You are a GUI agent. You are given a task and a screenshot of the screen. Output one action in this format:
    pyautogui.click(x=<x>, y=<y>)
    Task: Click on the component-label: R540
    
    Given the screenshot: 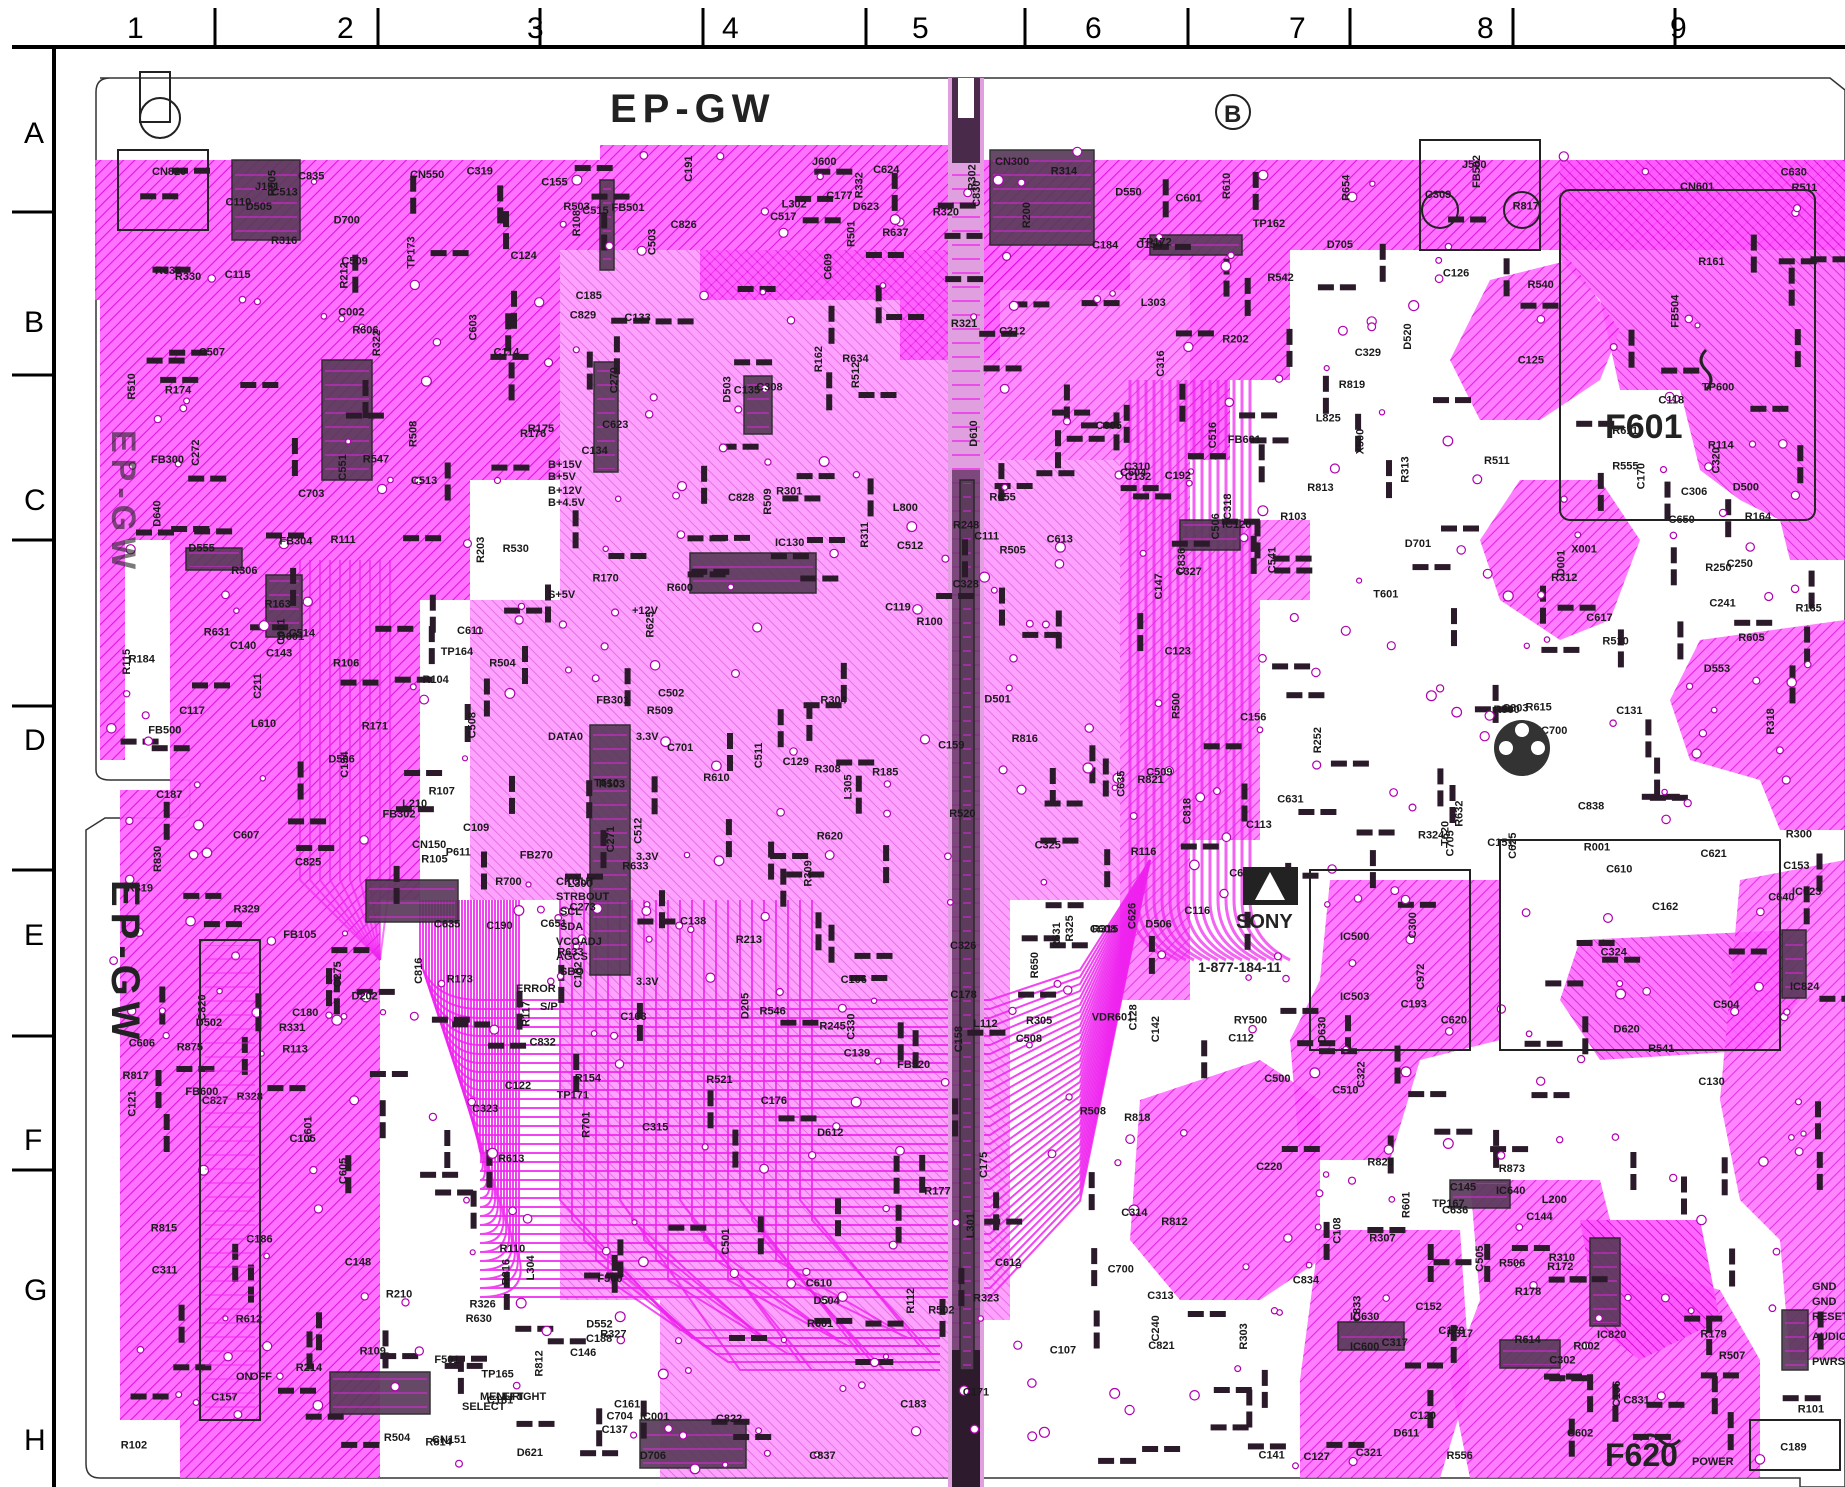 What is the action you would take?
    pyautogui.click(x=1541, y=285)
    